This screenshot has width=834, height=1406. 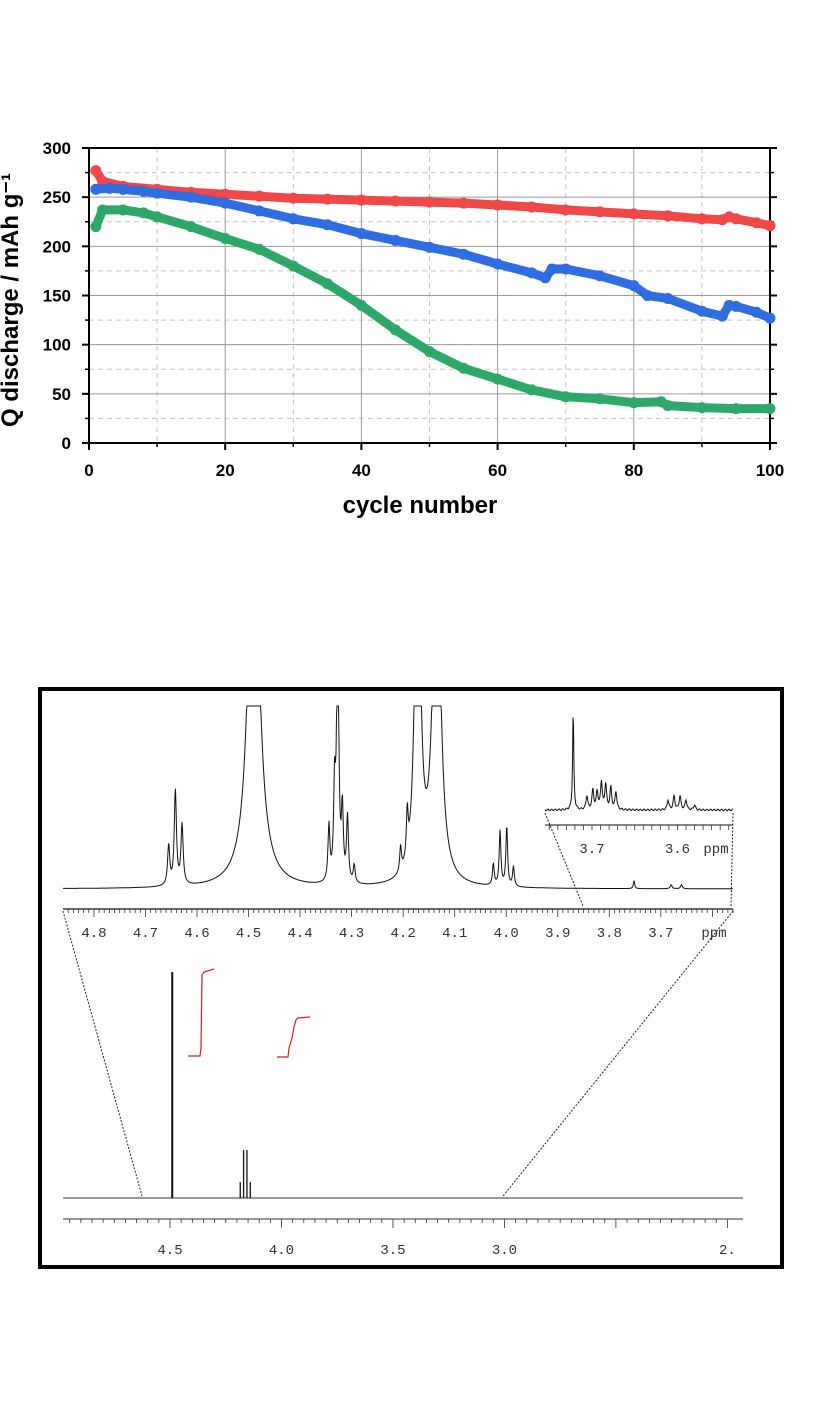 What do you see at coordinates (88, 470) in the screenshot?
I see `x-tick-label: 0` at bounding box center [88, 470].